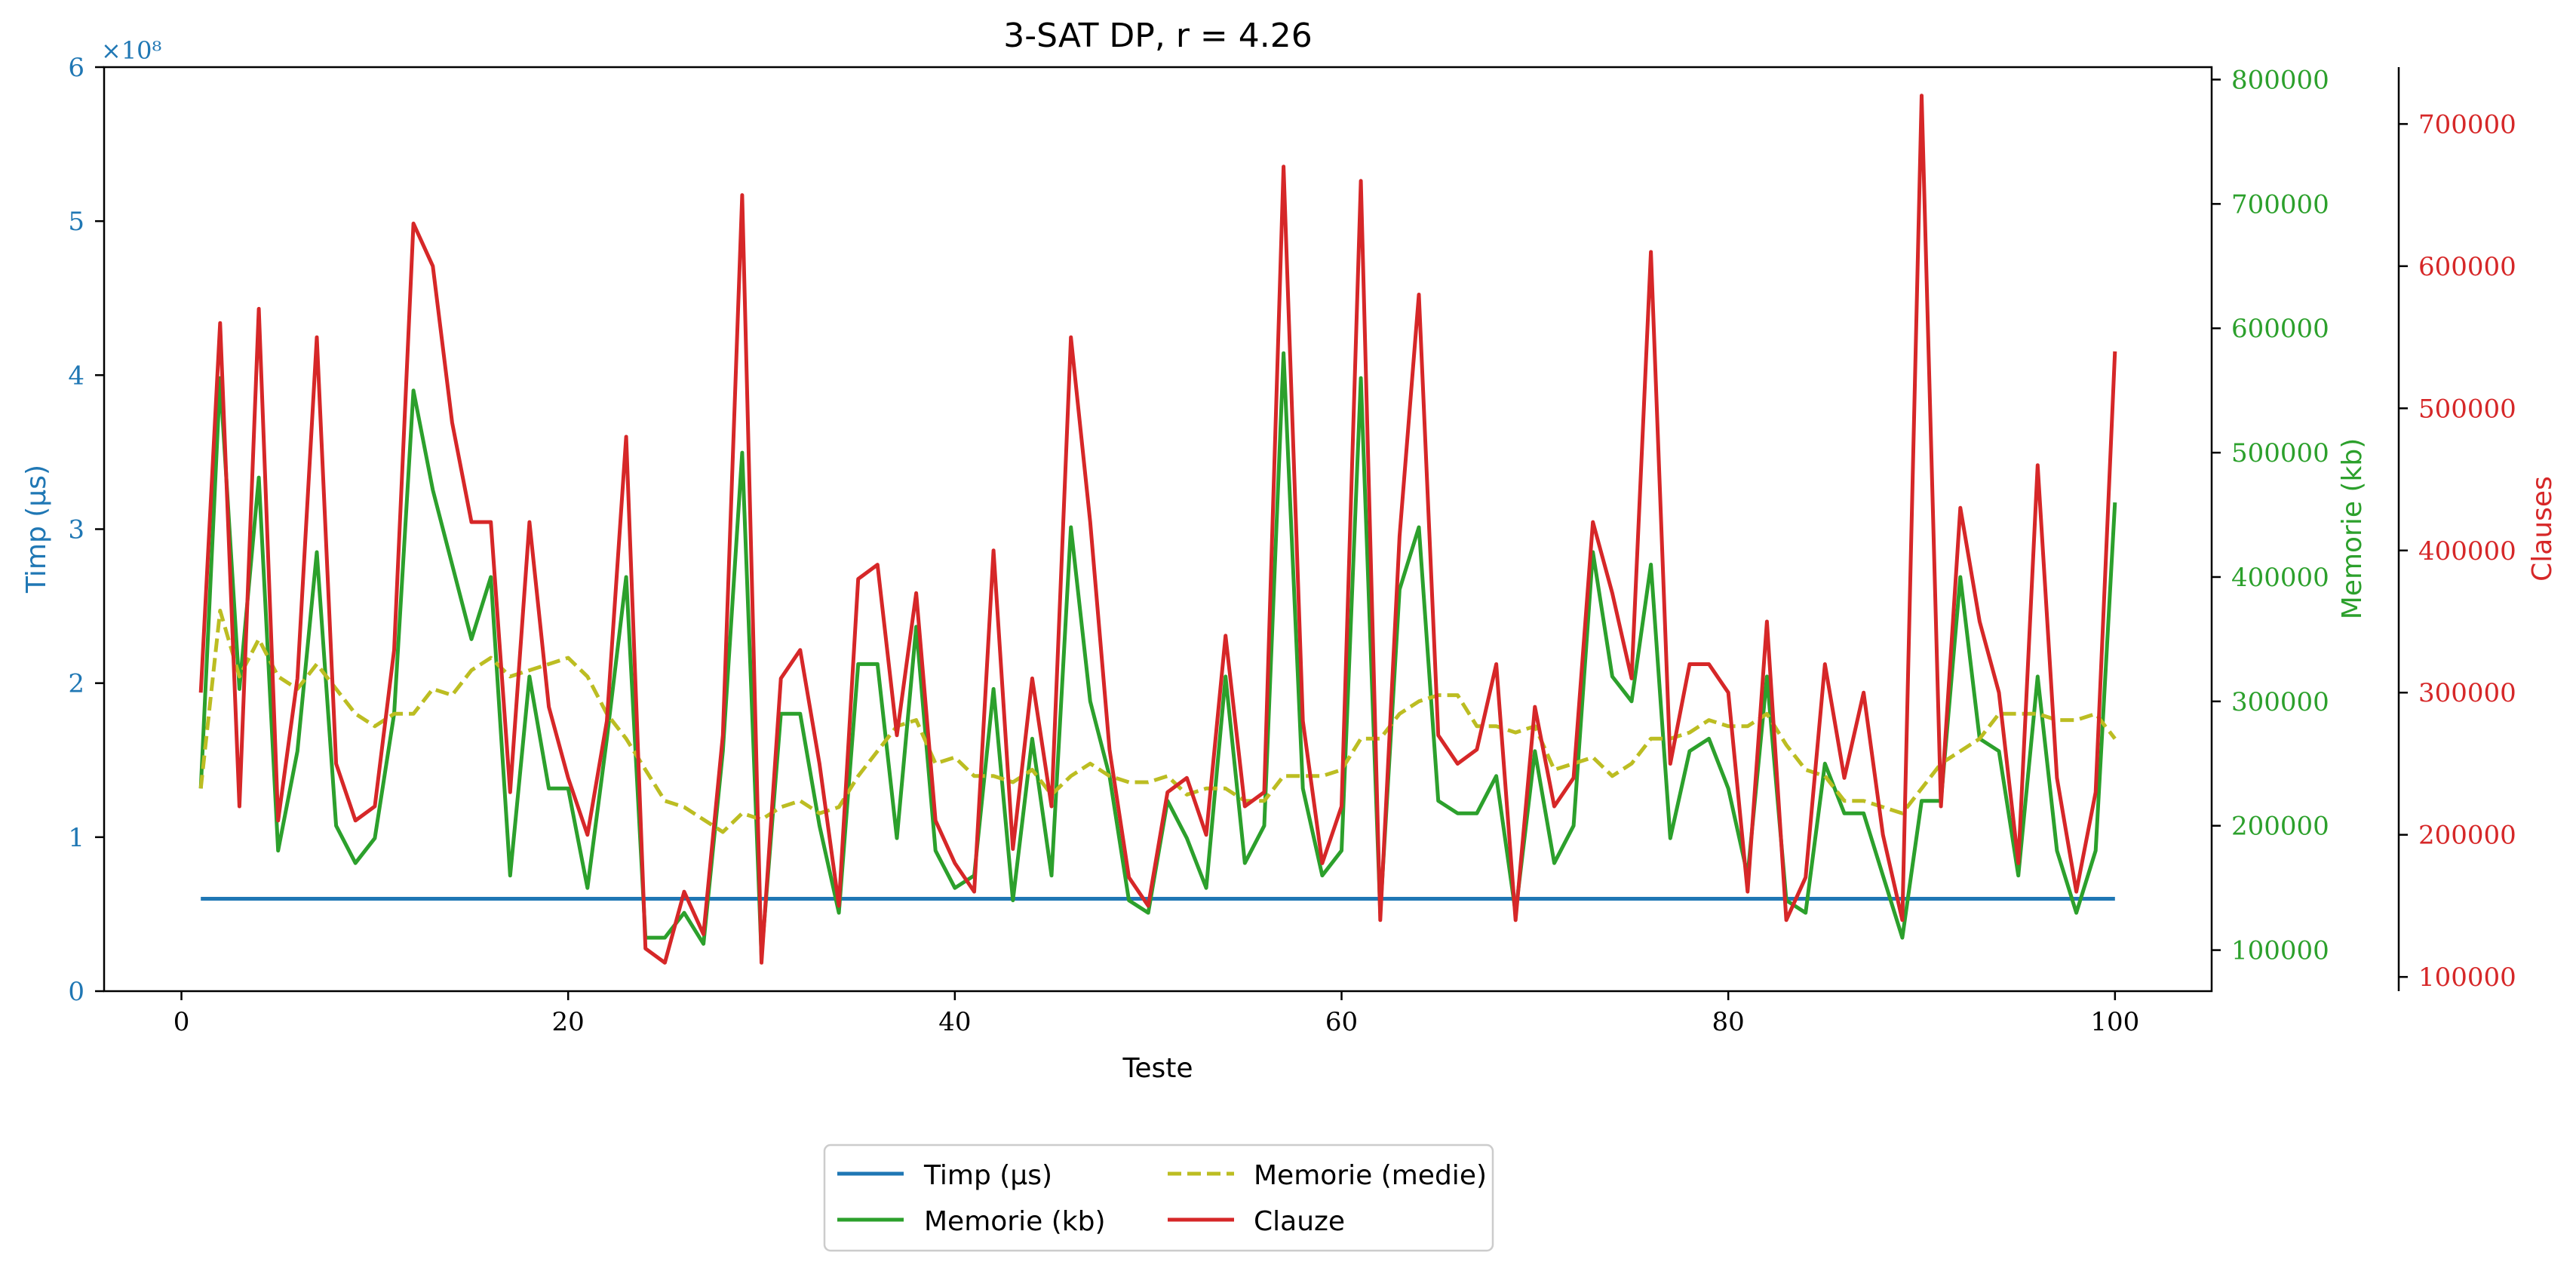 This screenshot has height=1271, width=2576. What do you see at coordinates (76, 684) in the screenshot?
I see `timp-tick-label: 2` at bounding box center [76, 684].